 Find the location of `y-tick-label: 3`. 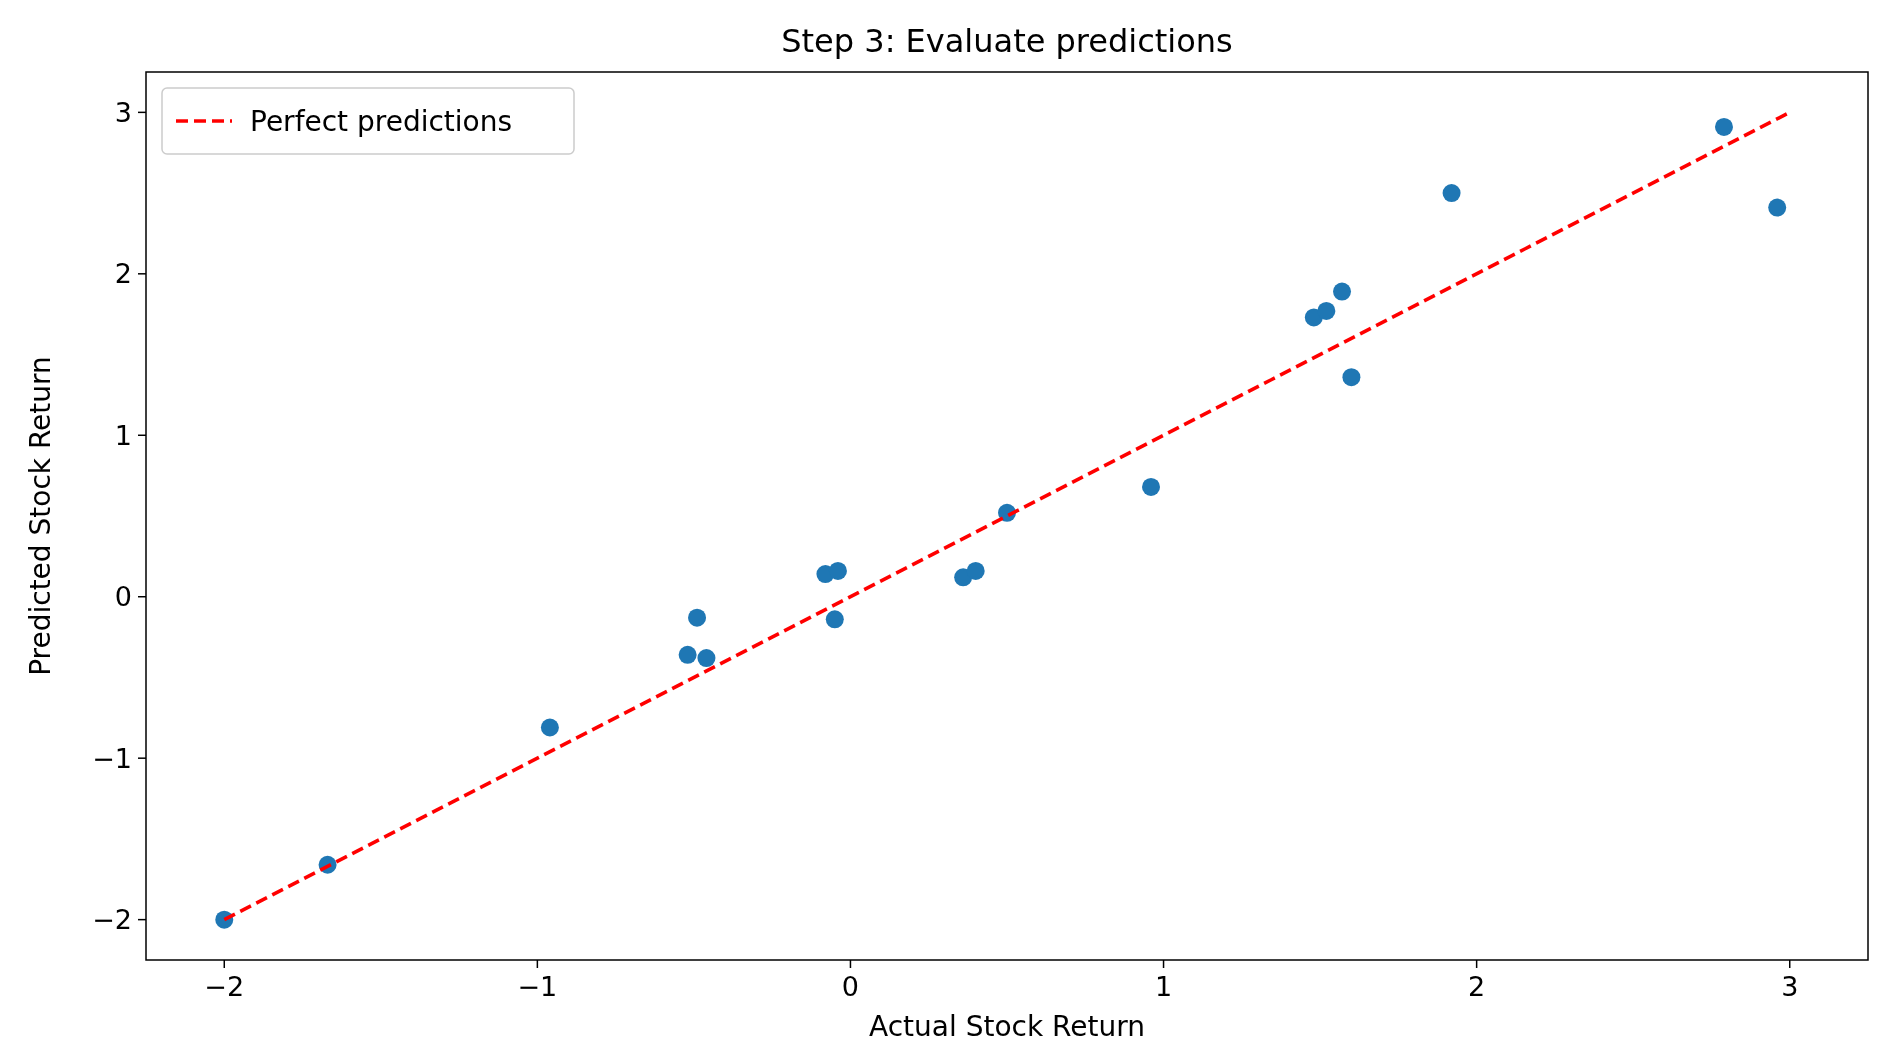

y-tick-label: 3 is located at coordinates (123, 112).